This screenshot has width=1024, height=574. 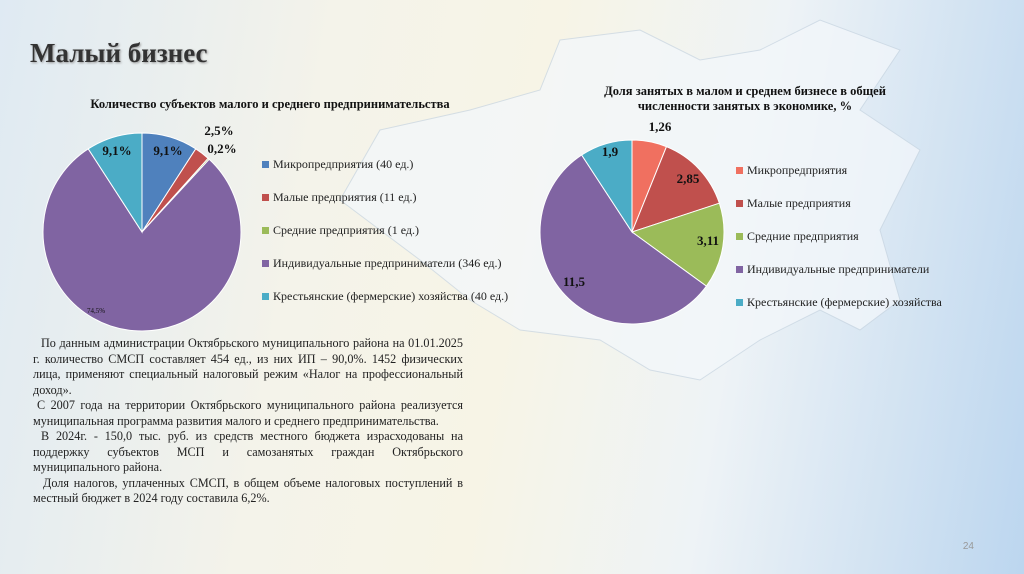 I want to click on data-label: 0,2%, so click(x=221, y=148).